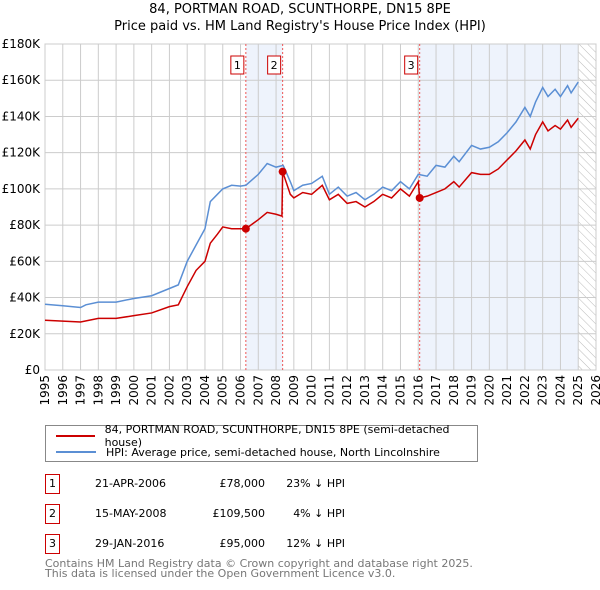 Image resolution: width=600 pixels, height=590 pixels. Describe the element at coordinates (25, 261) in the screenshot. I see `y-tick-label: £60K` at that location.